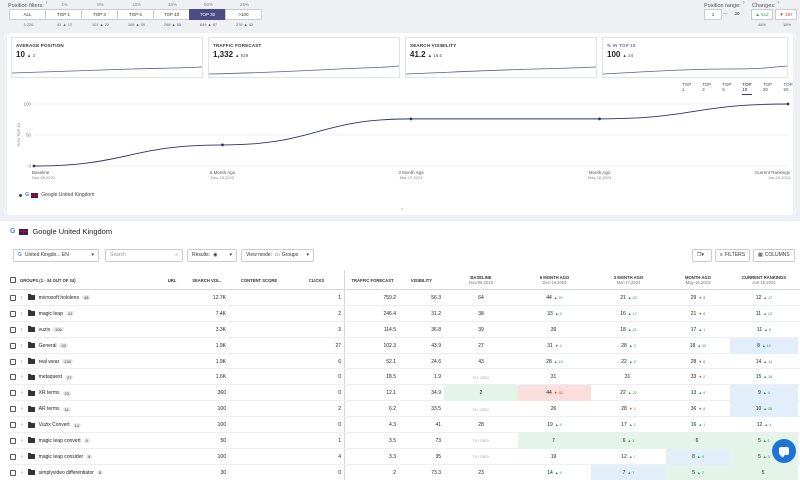 The width and height of the screenshot is (800, 480). Describe the element at coordinates (207, 14) in the screenshot. I see `filter-tab-top30: TOP 30` at that location.